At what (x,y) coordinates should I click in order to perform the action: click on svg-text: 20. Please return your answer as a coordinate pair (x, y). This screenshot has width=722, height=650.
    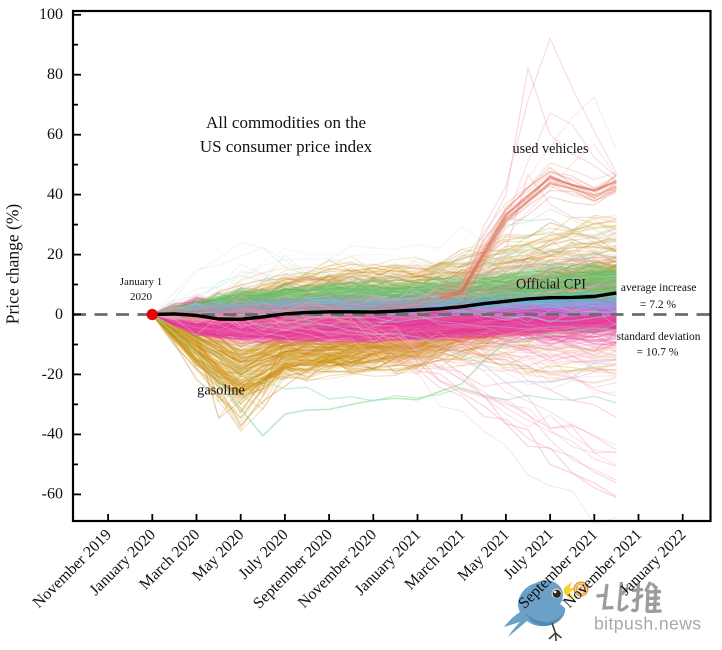
    Looking at the image, I should click on (55, 254).